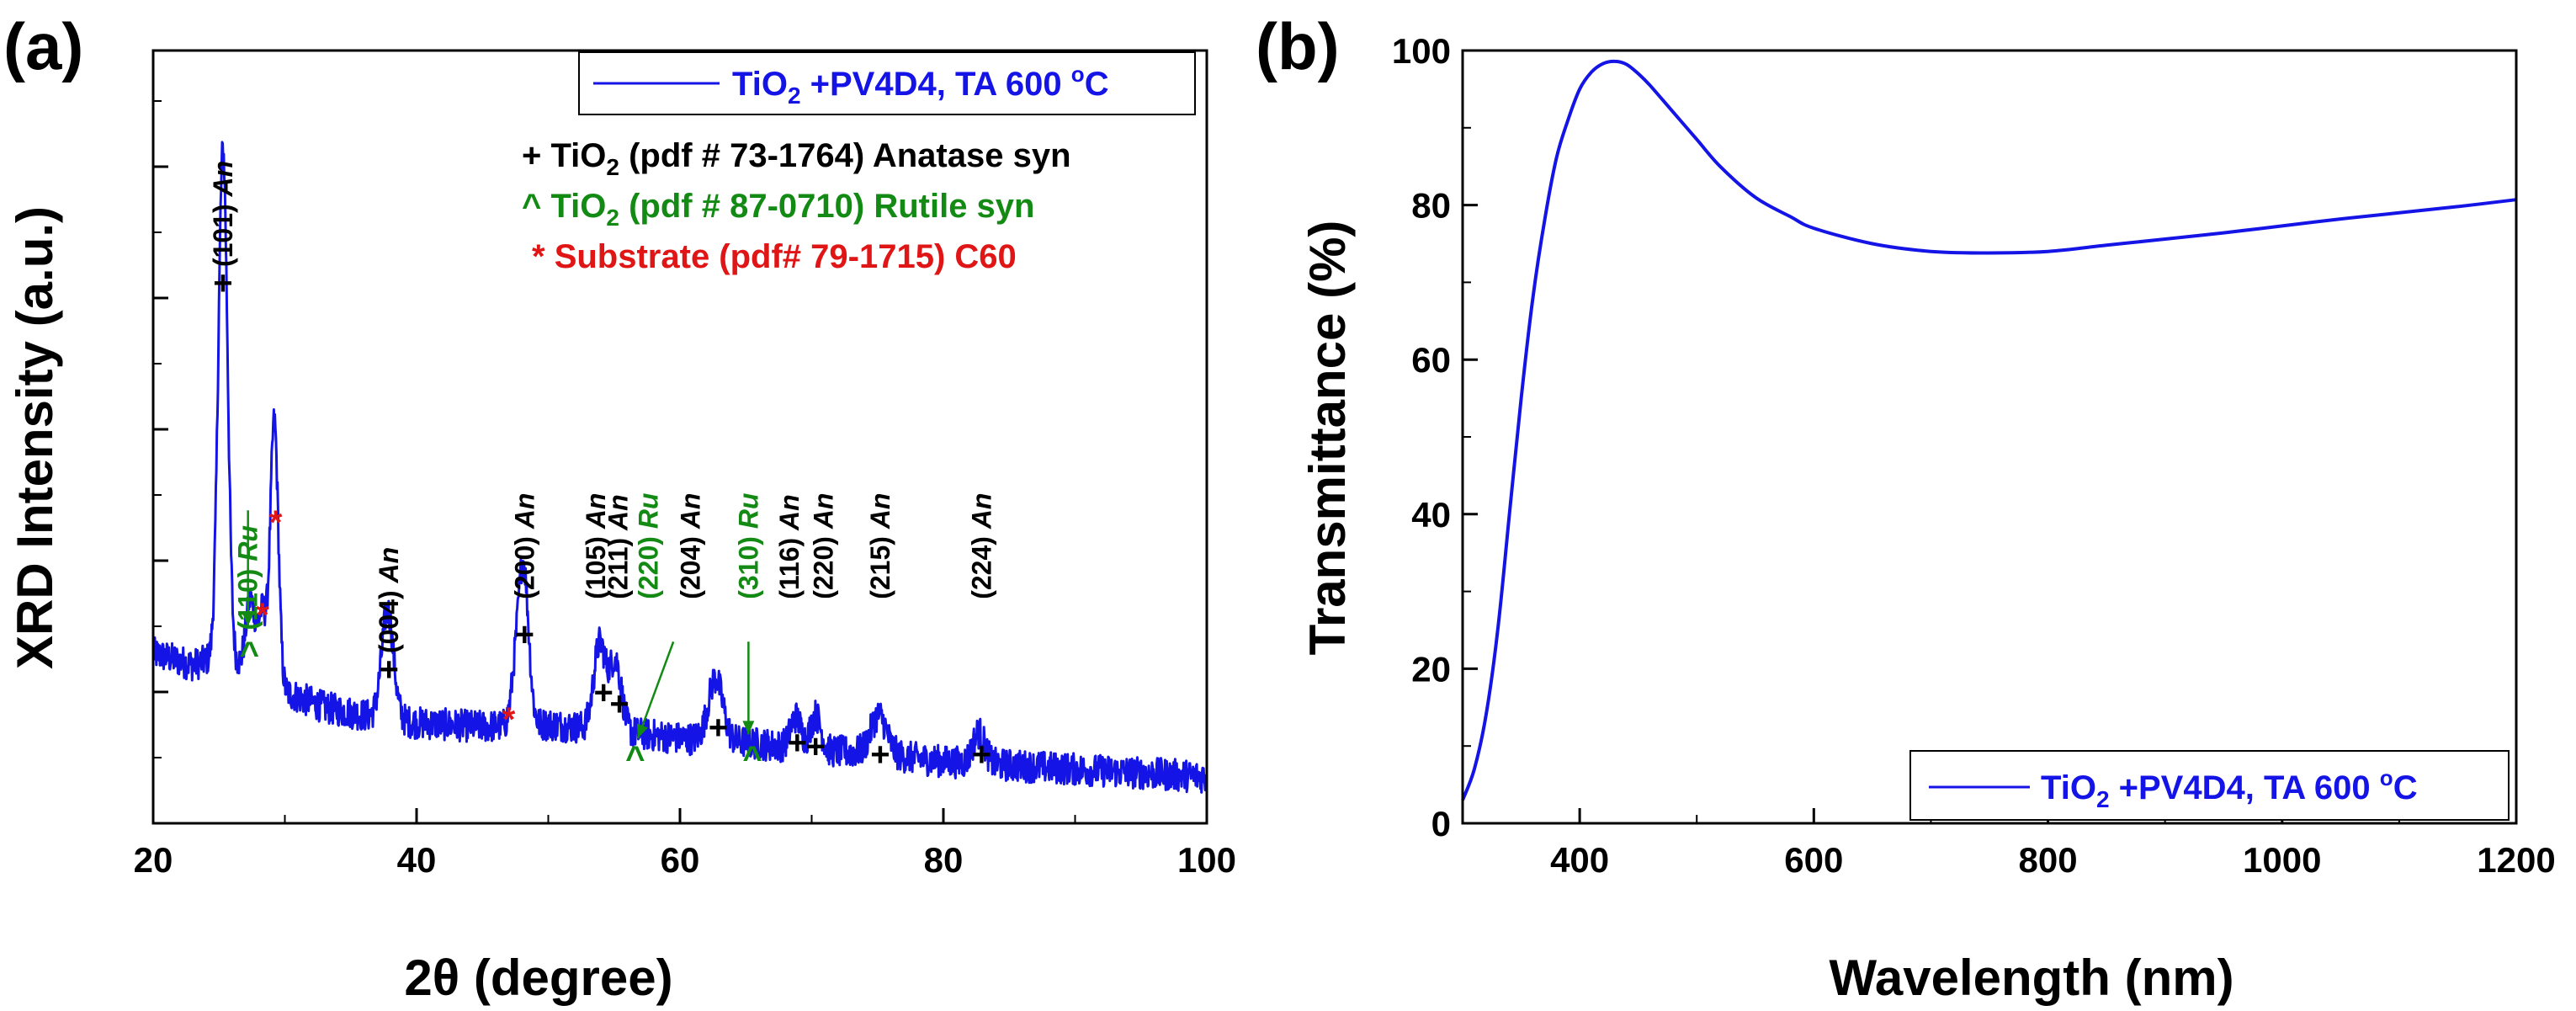 The height and width of the screenshot is (1011, 2576). Describe the element at coordinates (790, 546) in the screenshot. I see `peak-label: (116) An` at that location.